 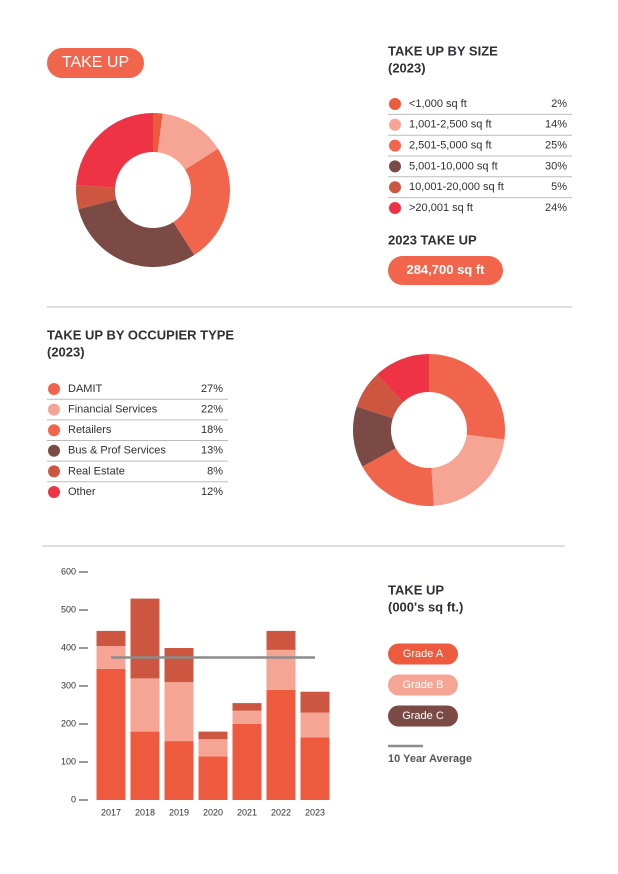 I want to click on y-tick-label: 0, so click(x=73, y=799).